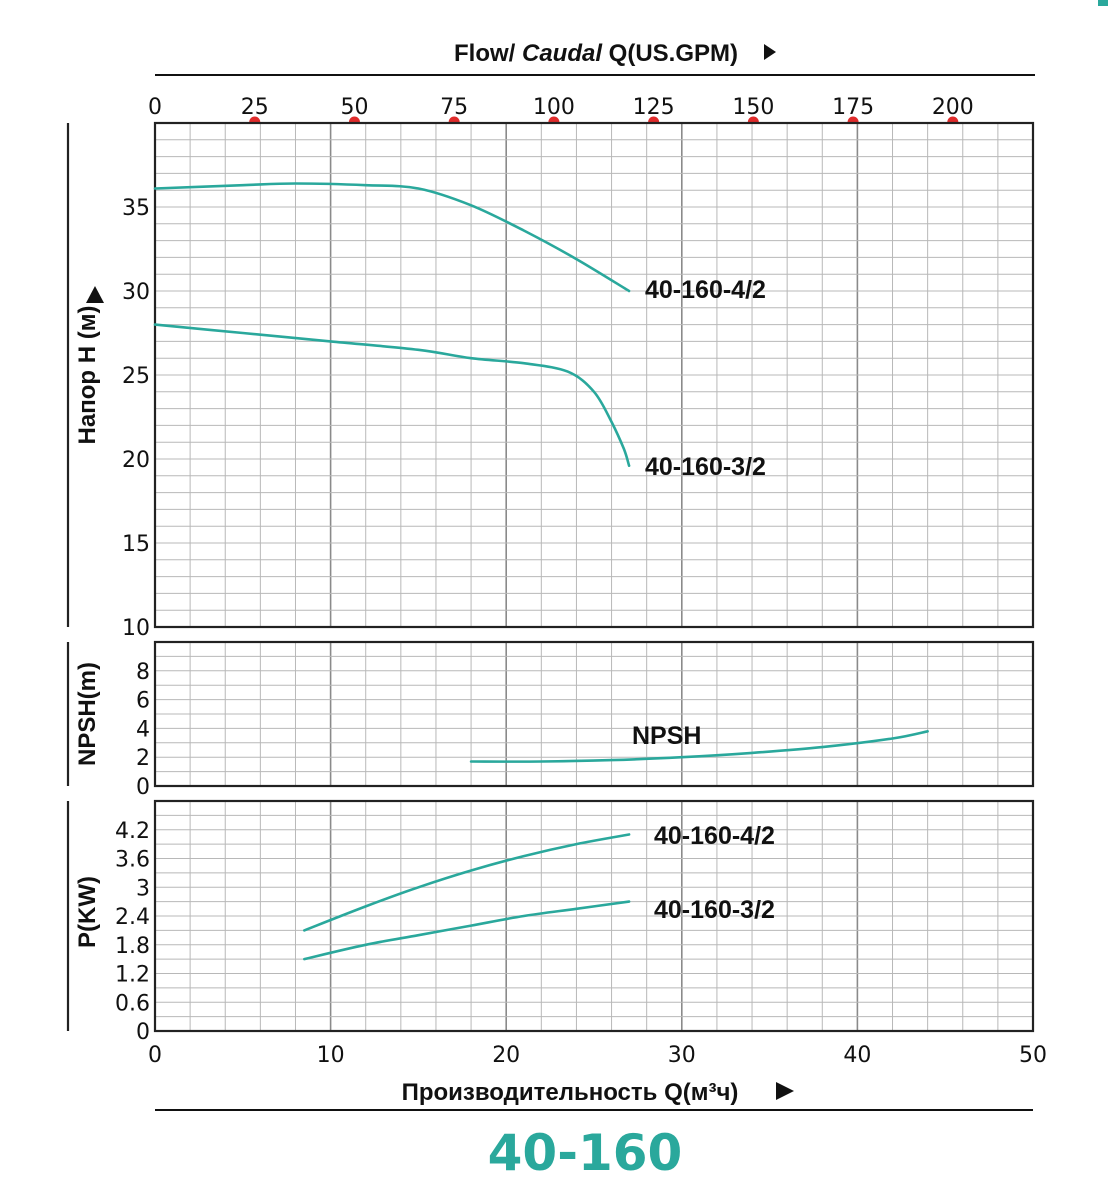 The image size is (1108, 1200). I want to click on x-axis-title: Производительность Q(м³ч), so click(598, 1092).